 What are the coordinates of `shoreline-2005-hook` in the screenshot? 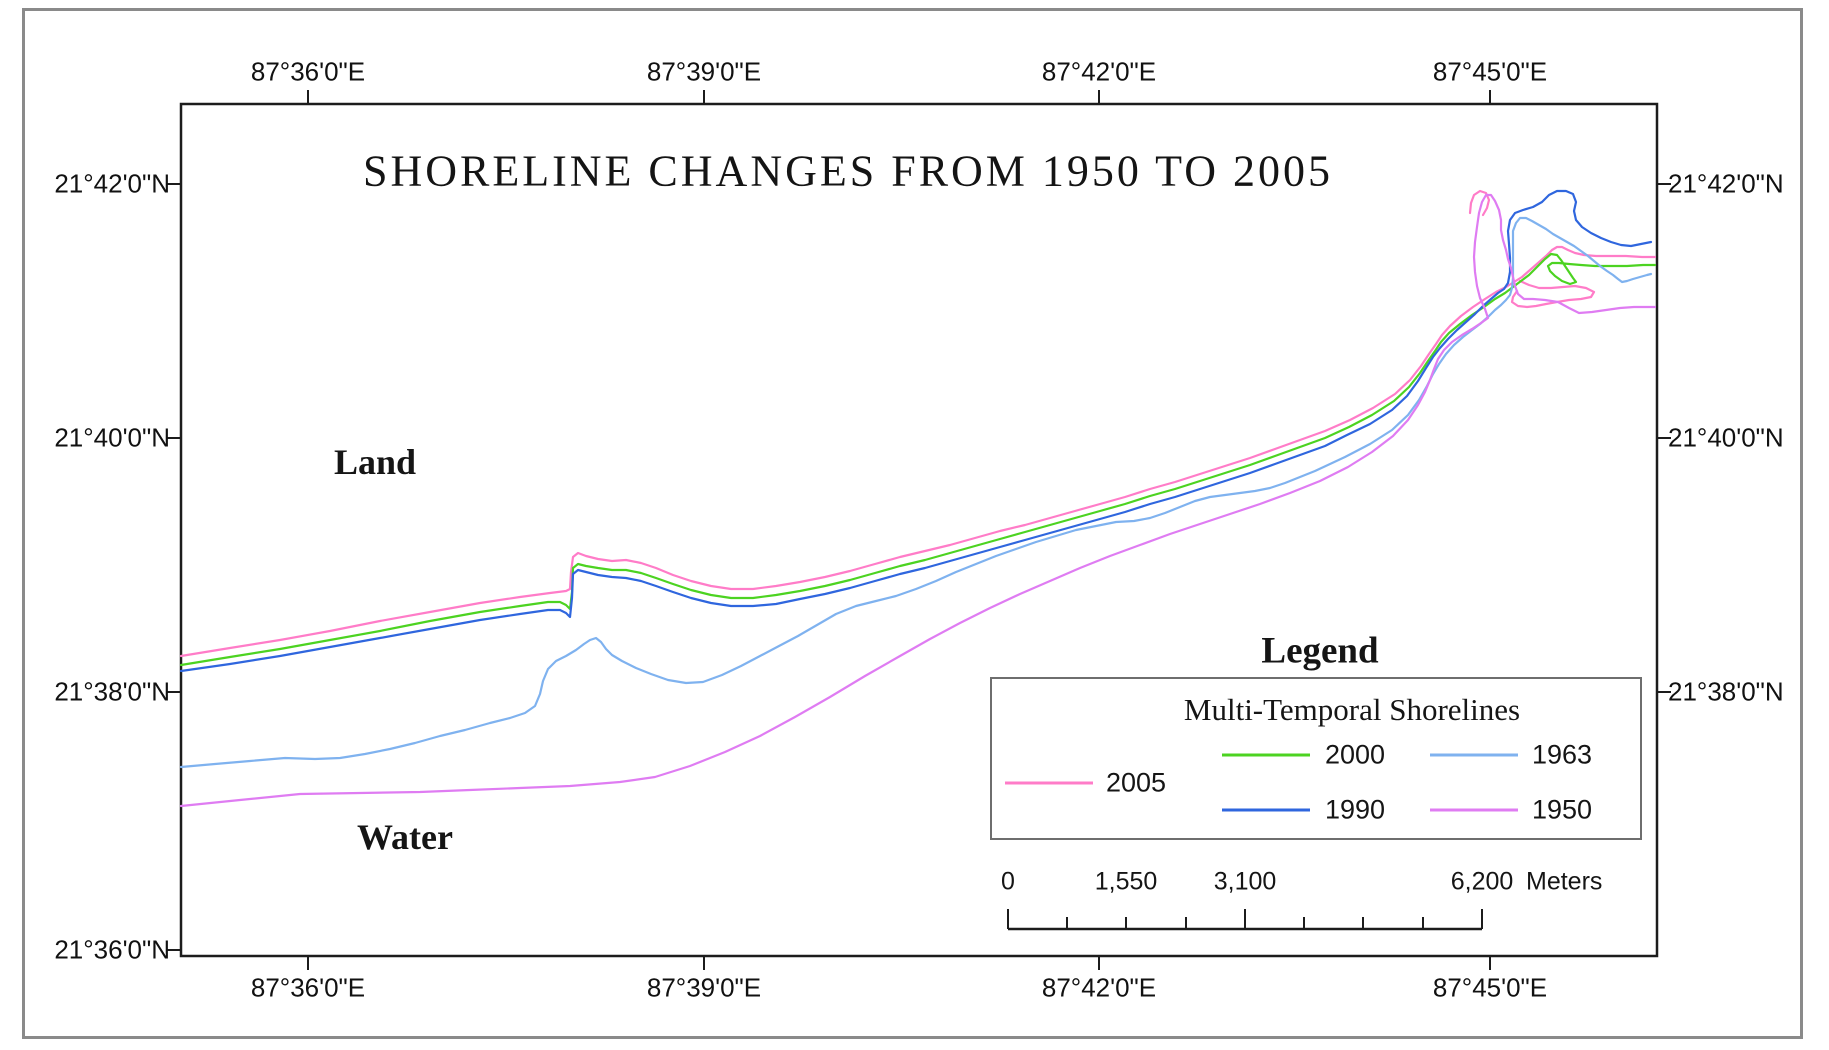 It's located at (1553, 294).